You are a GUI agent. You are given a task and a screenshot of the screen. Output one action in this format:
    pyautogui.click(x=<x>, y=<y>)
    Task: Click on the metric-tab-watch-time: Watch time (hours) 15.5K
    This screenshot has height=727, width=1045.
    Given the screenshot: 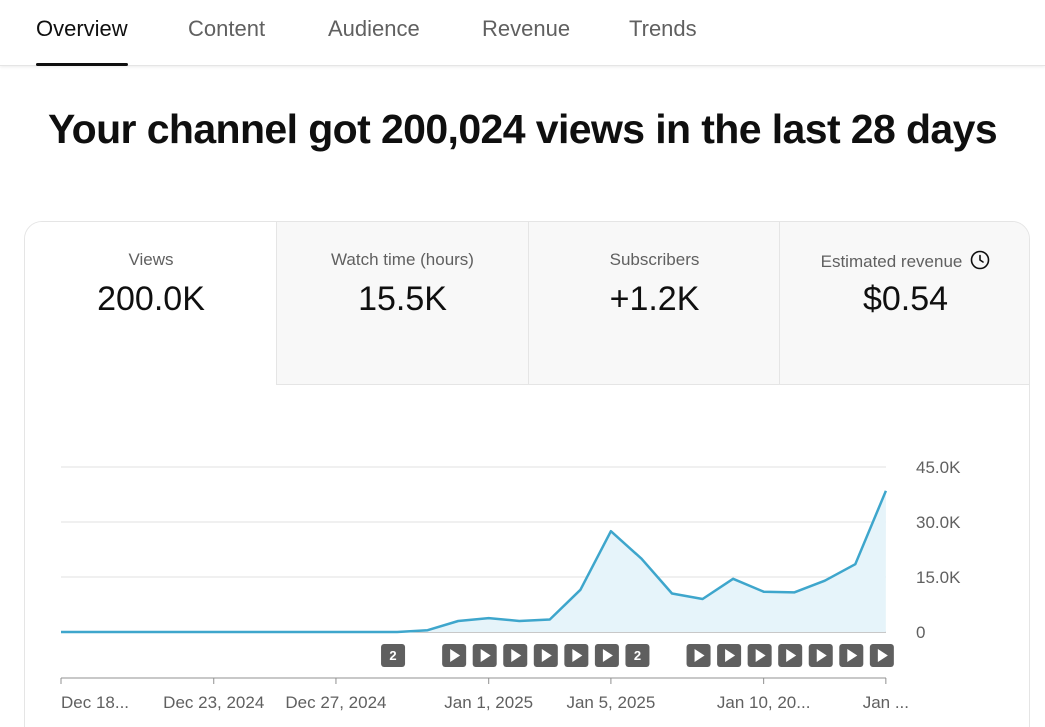 What is the action you would take?
    pyautogui.click(x=402, y=303)
    